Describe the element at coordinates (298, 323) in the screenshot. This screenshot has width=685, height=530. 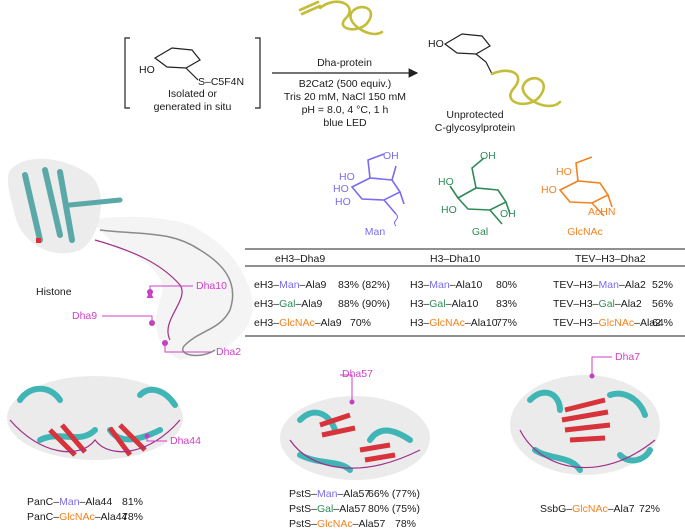
I see `table-cell: eH3–GlcNAc–Ala9` at that location.